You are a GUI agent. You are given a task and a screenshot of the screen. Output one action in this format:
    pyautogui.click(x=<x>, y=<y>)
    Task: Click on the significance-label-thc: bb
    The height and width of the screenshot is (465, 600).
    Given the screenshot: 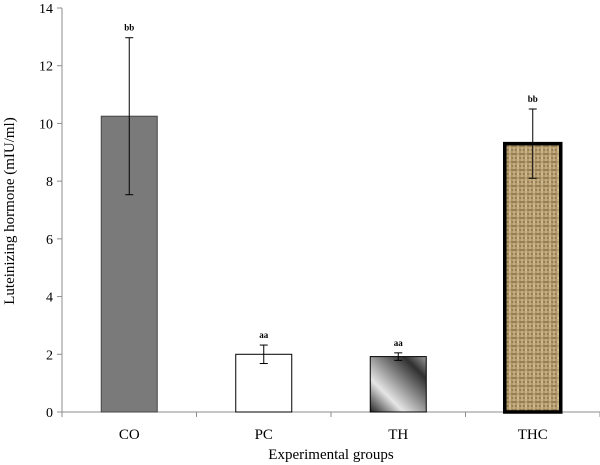 What is the action you would take?
    pyautogui.click(x=533, y=99)
    